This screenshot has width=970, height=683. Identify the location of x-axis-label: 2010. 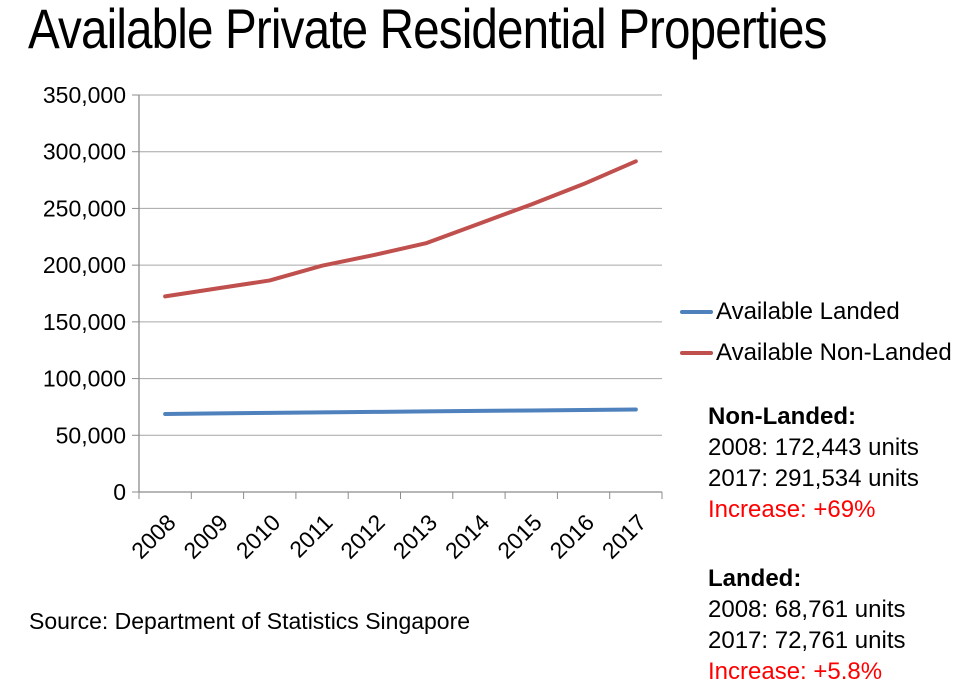
(258, 536).